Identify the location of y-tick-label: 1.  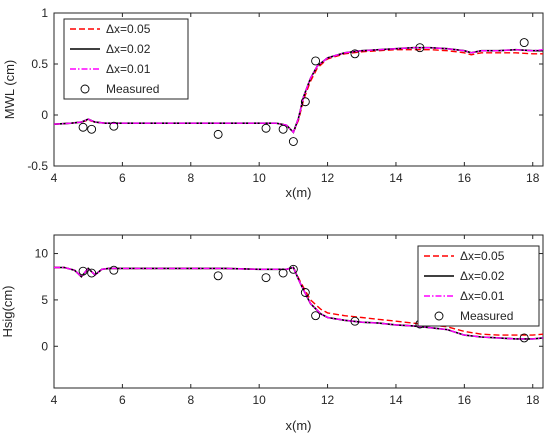
(44, 13).